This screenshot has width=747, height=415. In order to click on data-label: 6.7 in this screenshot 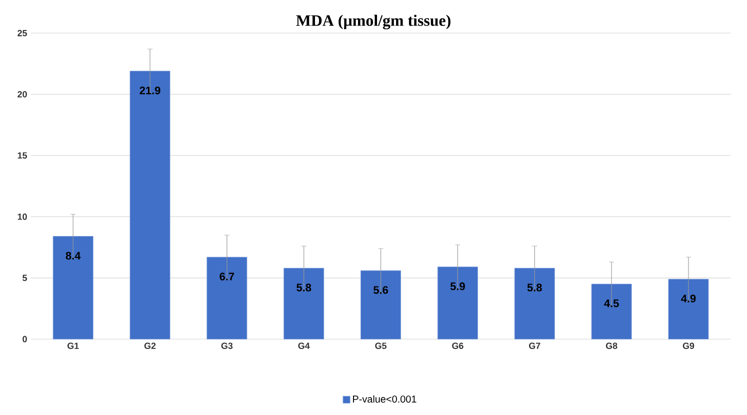, I will do `click(227, 276)`.